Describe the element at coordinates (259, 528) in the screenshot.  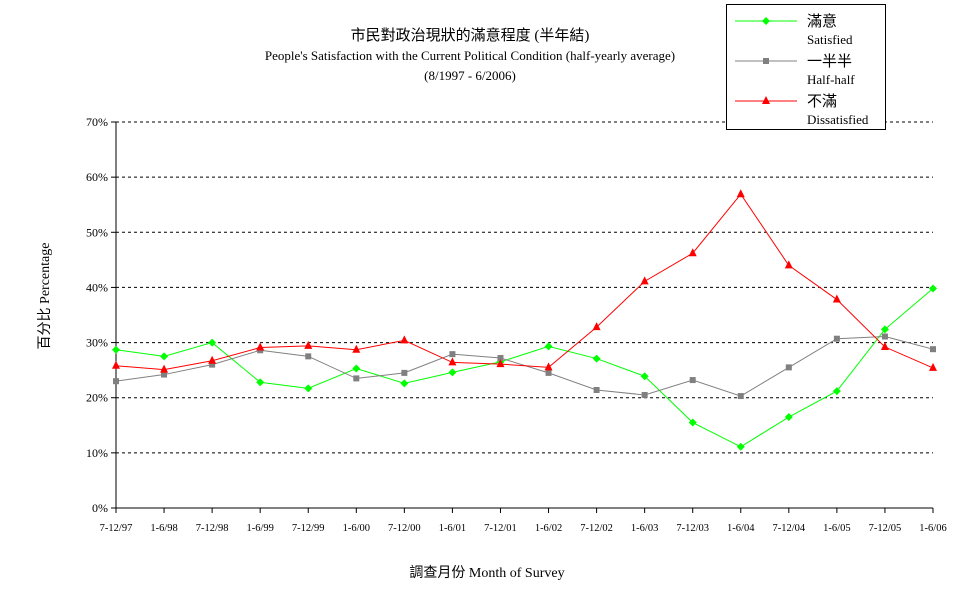
I see `x-tick-label: 1-6/99` at that location.